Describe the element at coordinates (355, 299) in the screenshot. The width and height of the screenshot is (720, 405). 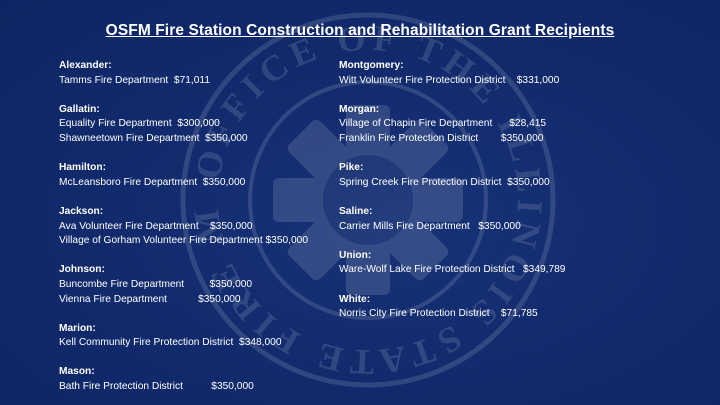
I see `county-heading: White:` at that location.